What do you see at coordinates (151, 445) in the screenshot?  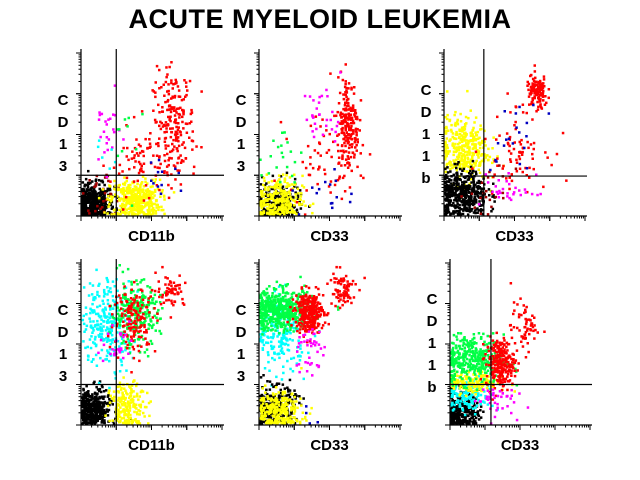 I see `x-axis-label: CD11b` at bounding box center [151, 445].